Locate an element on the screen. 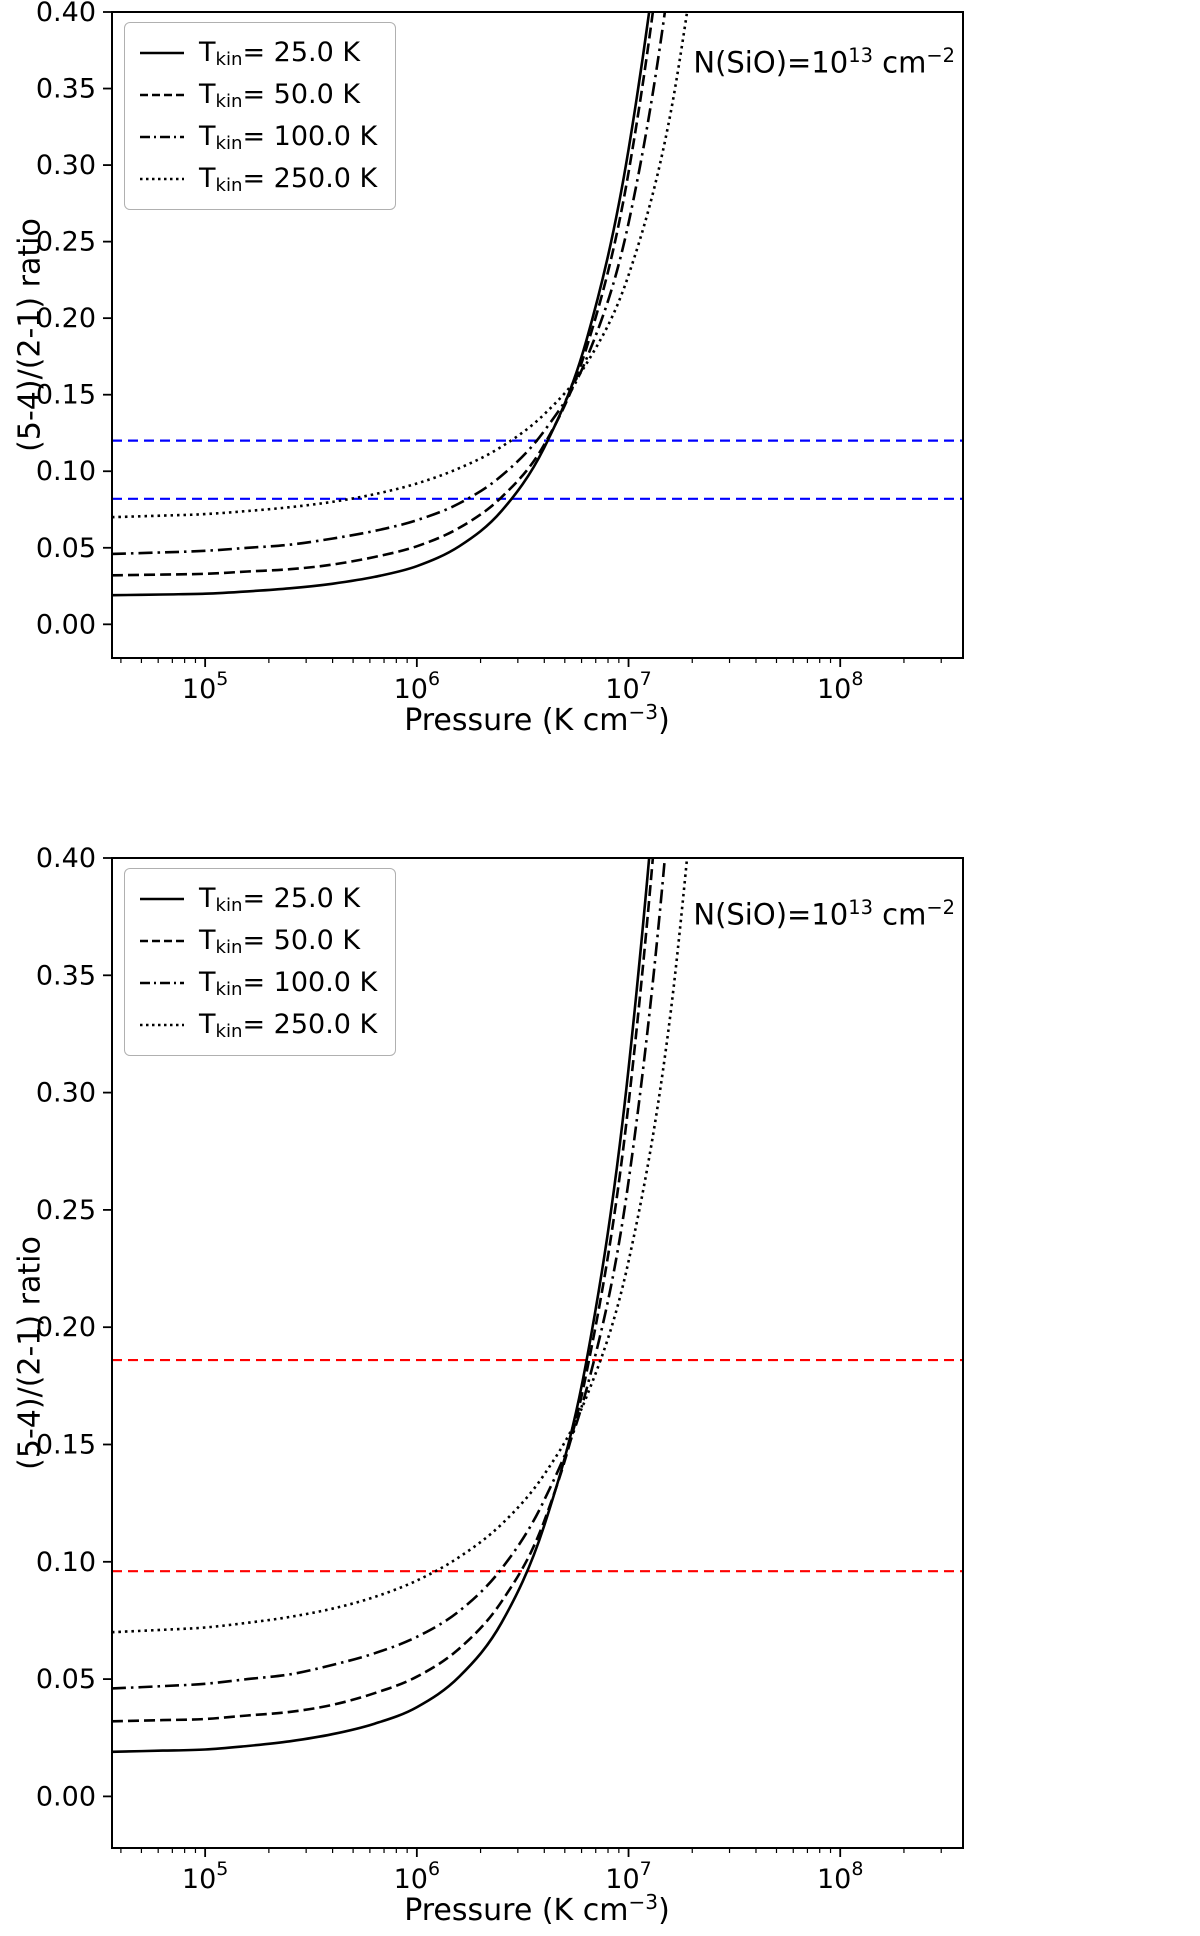 The height and width of the screenshot is (1936, 1200). series-line-tkin-50K is located at coordinates (383, 294).